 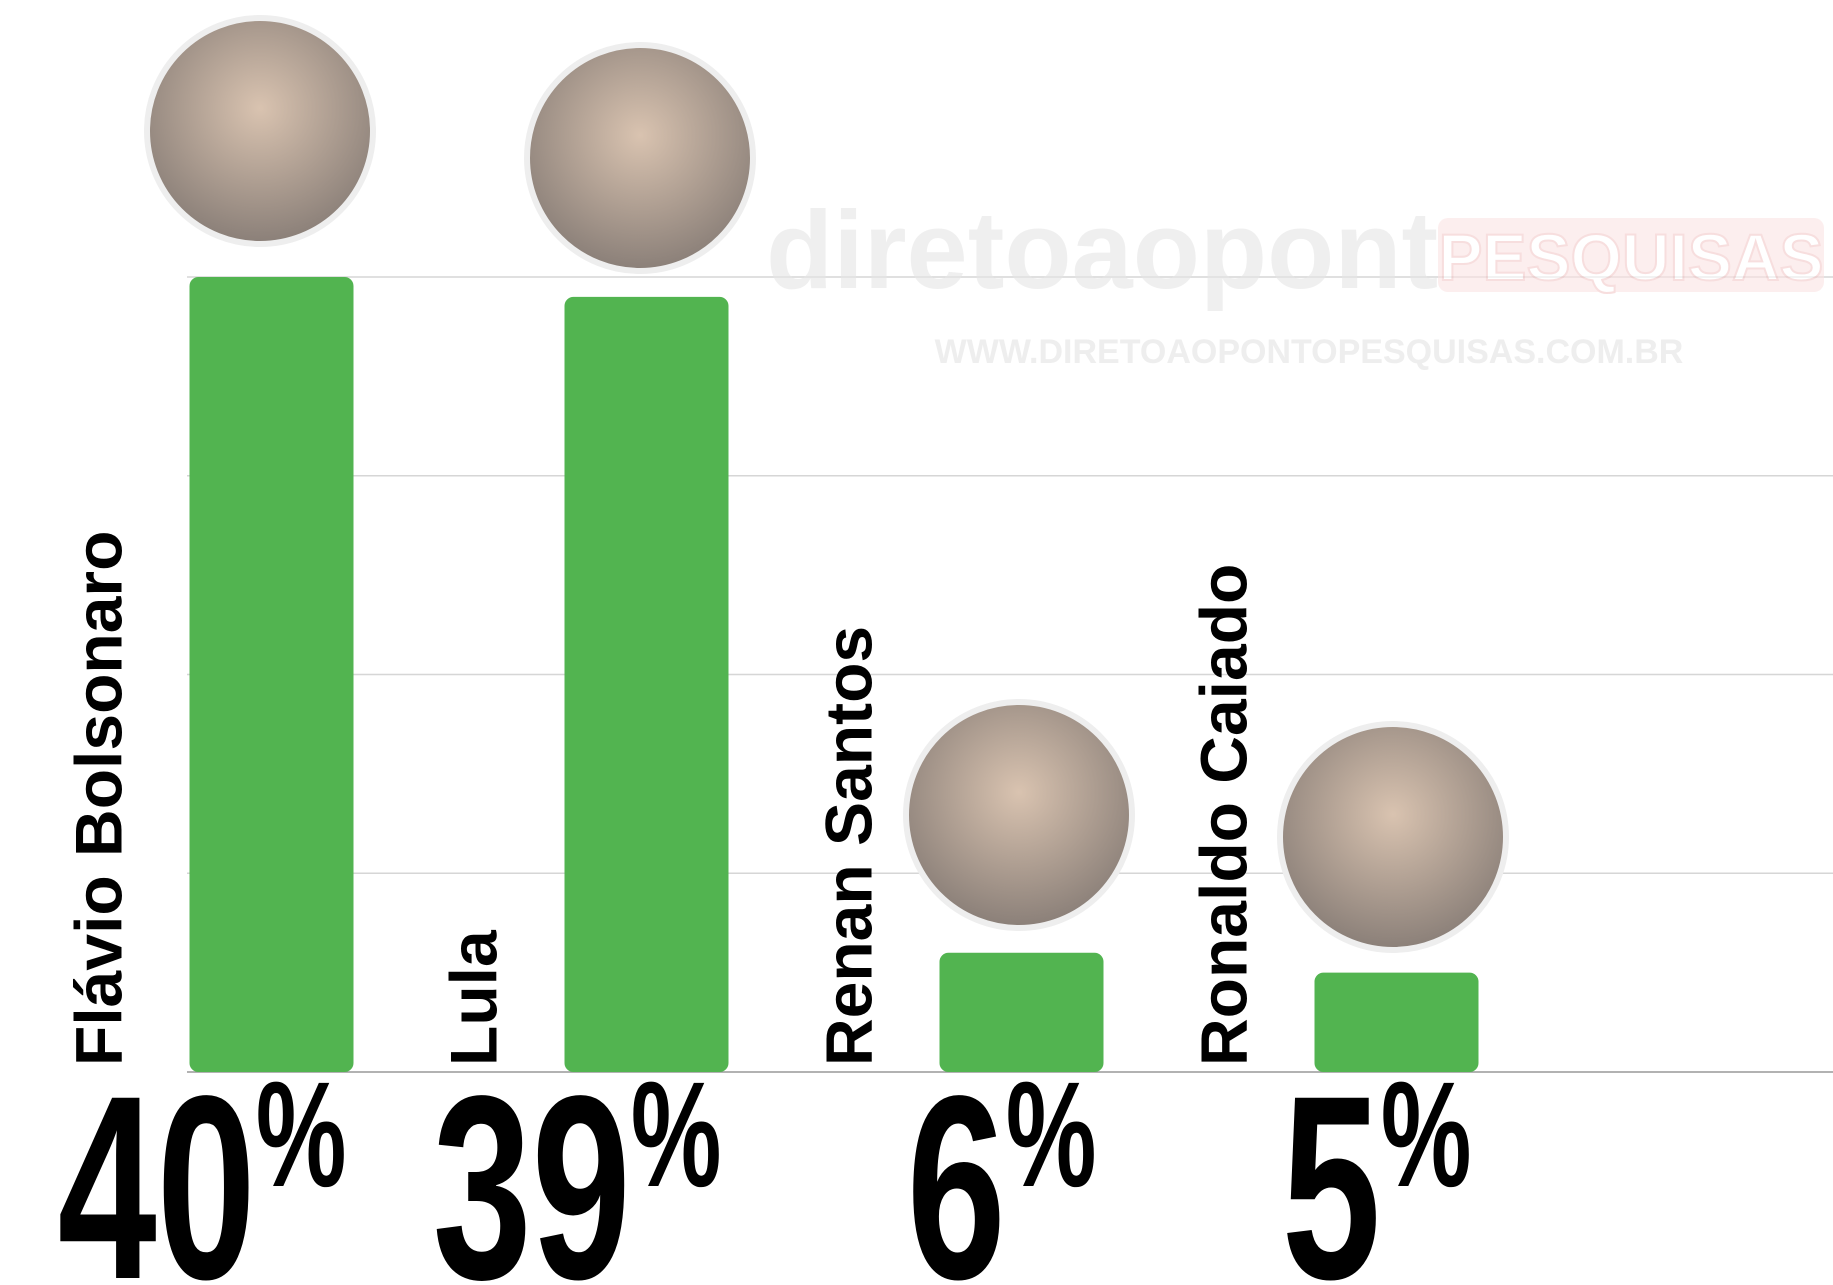 I want to click on watermark-brand: diretoaoponto, so click(x=1135, y=250).